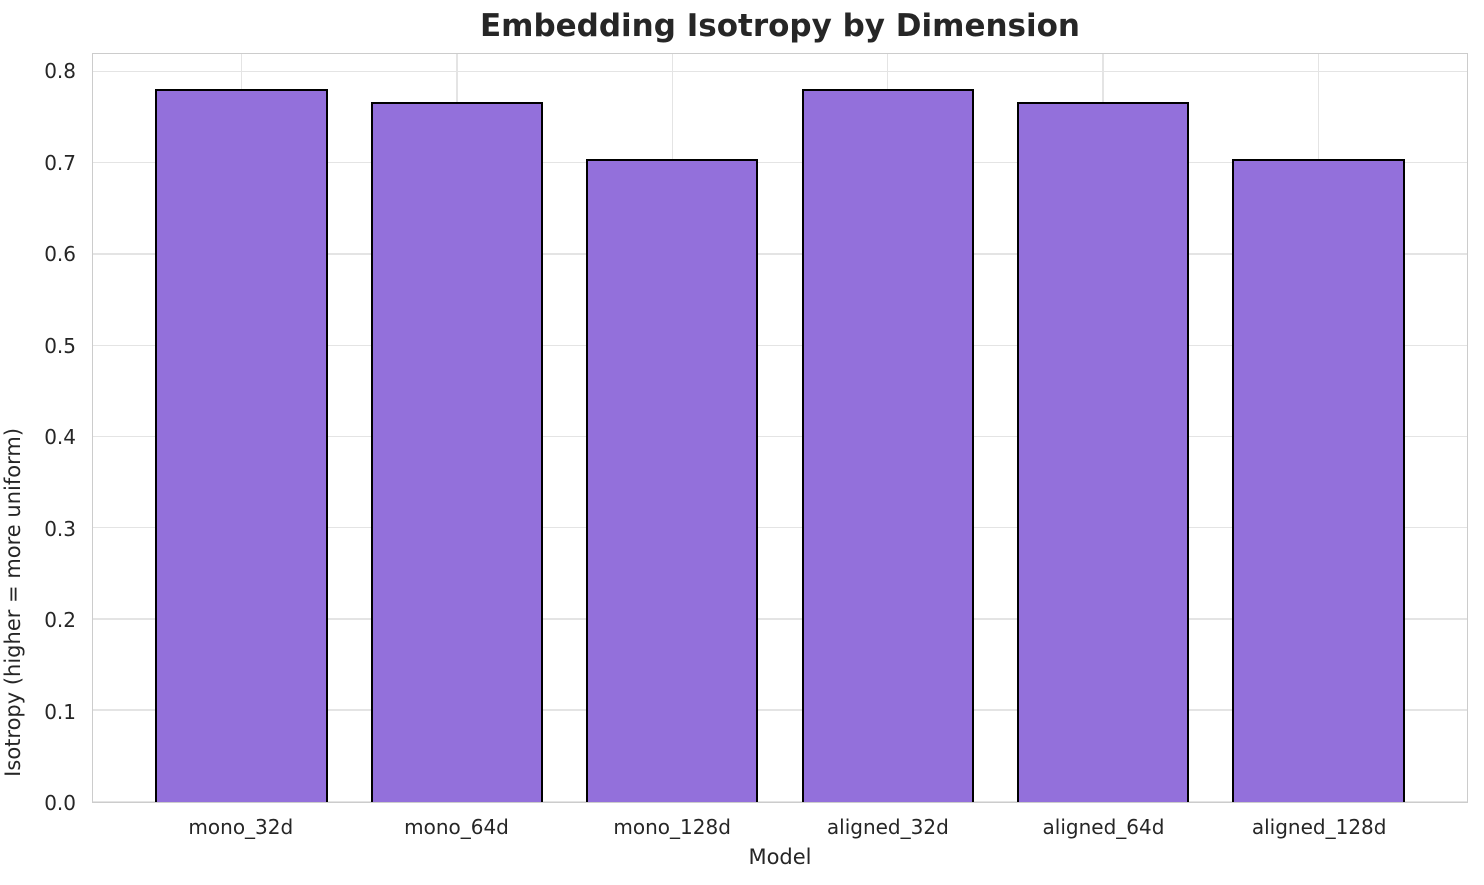 This screenshot has width=1484, height=885. What do you see at coordinates (60, 528) in the screenshot?
I see `y-tick-label: 0.3` at bounding box center [60, 528].